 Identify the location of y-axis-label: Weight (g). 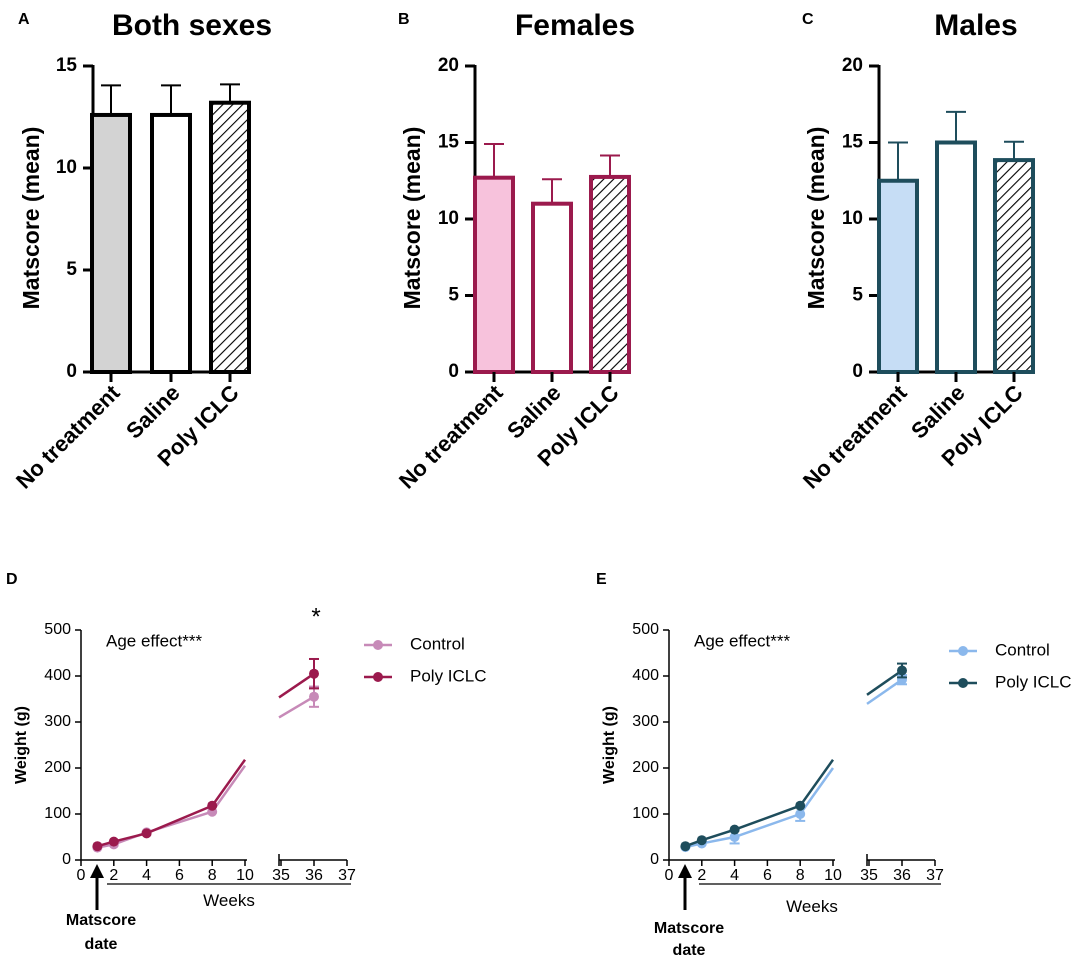
(609, 745).